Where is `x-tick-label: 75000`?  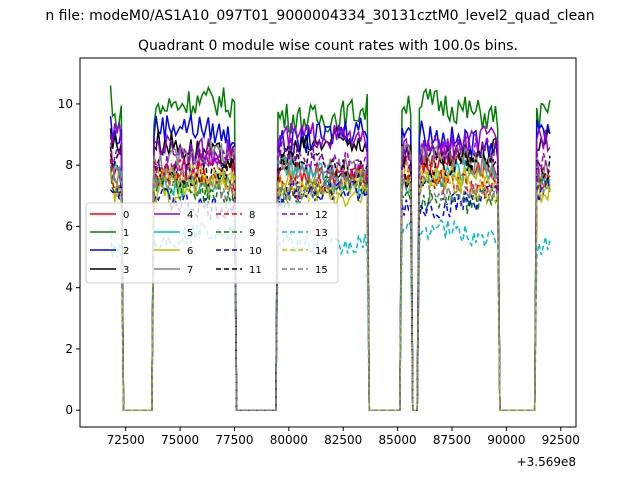 x-tick-label: 75000 is located at coordinates (180, 440).